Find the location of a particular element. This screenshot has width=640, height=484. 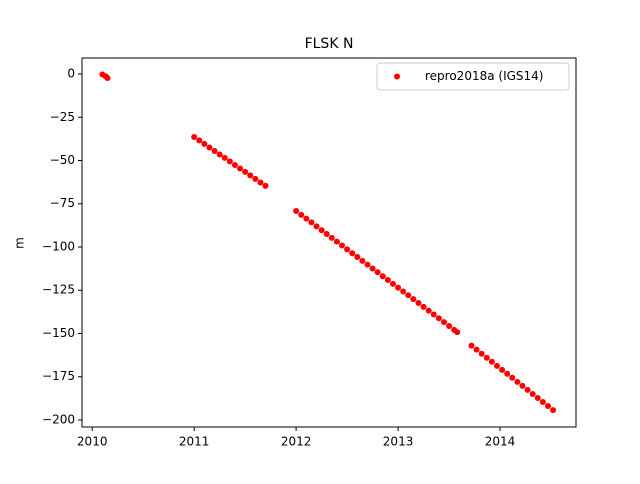

y-tick-label: −75 is located at coordinates (62, 203).